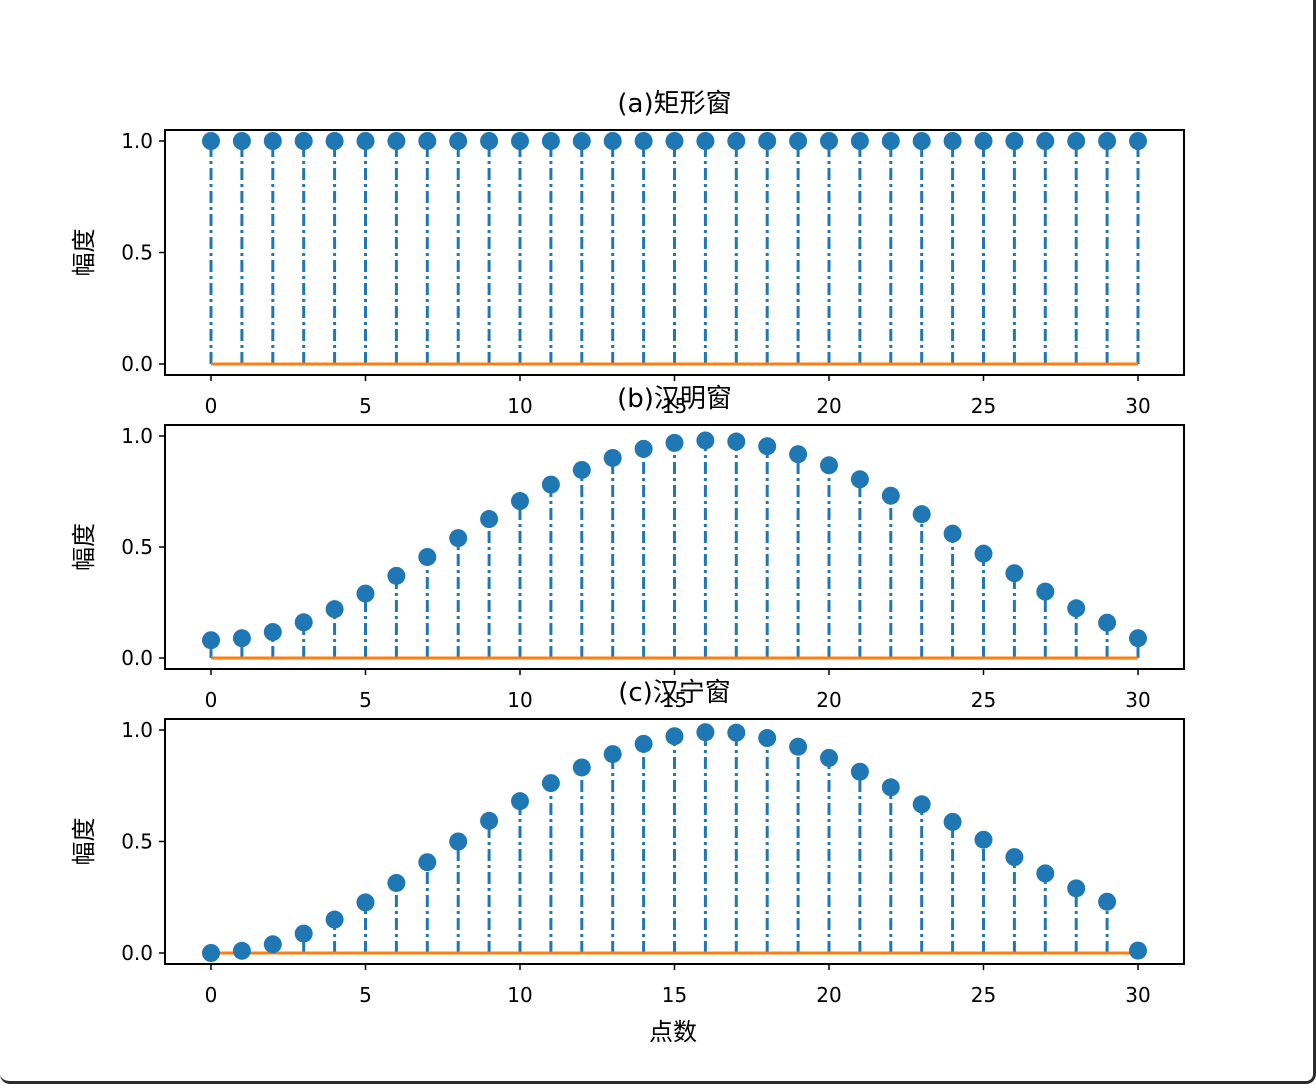 This screenshot has width=1316, height=1088. Describe the element at coordinates (673, 1032) in the screenshot. I see `figure-x-axis-label: 点数` at that location.